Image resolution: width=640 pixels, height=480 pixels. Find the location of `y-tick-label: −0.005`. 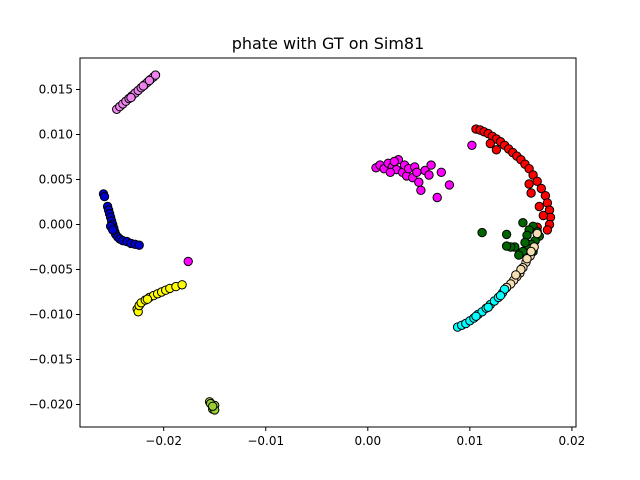

y-tick-label: −0.005 is located at coordinates (51, 270).